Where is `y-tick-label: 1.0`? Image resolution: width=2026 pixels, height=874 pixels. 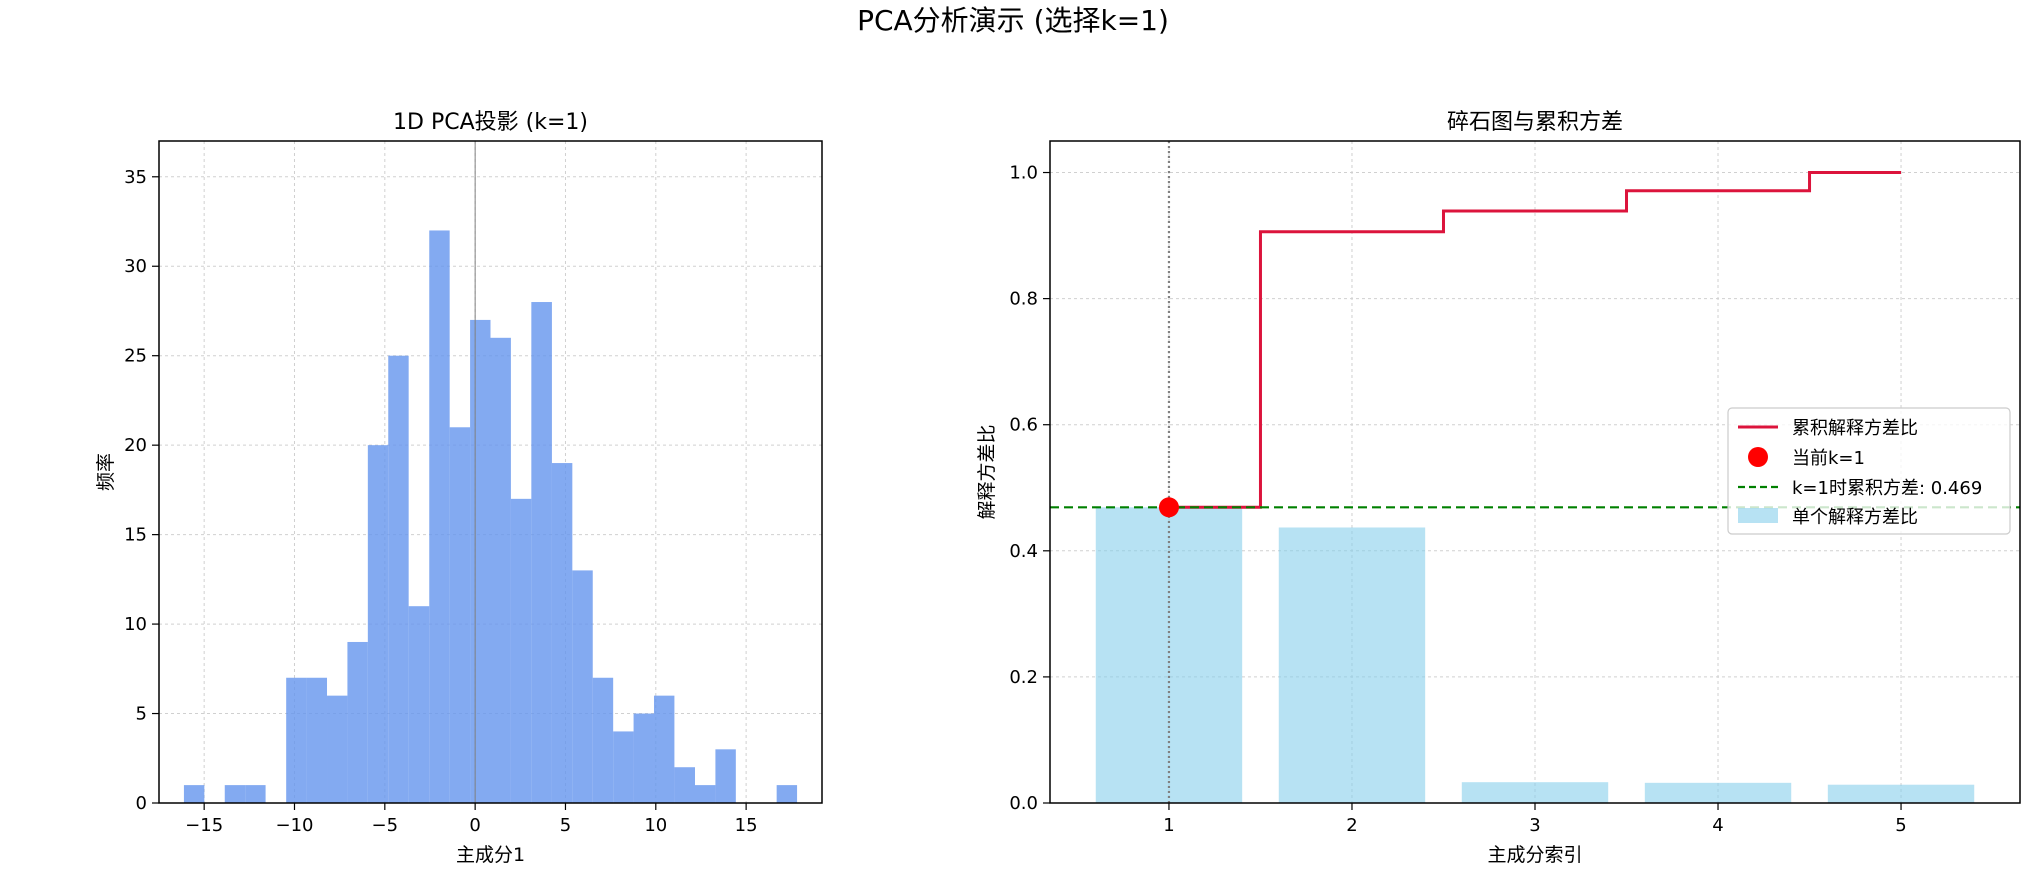 y-tick-label: 1.0 is located at coordinates (1023, 173).